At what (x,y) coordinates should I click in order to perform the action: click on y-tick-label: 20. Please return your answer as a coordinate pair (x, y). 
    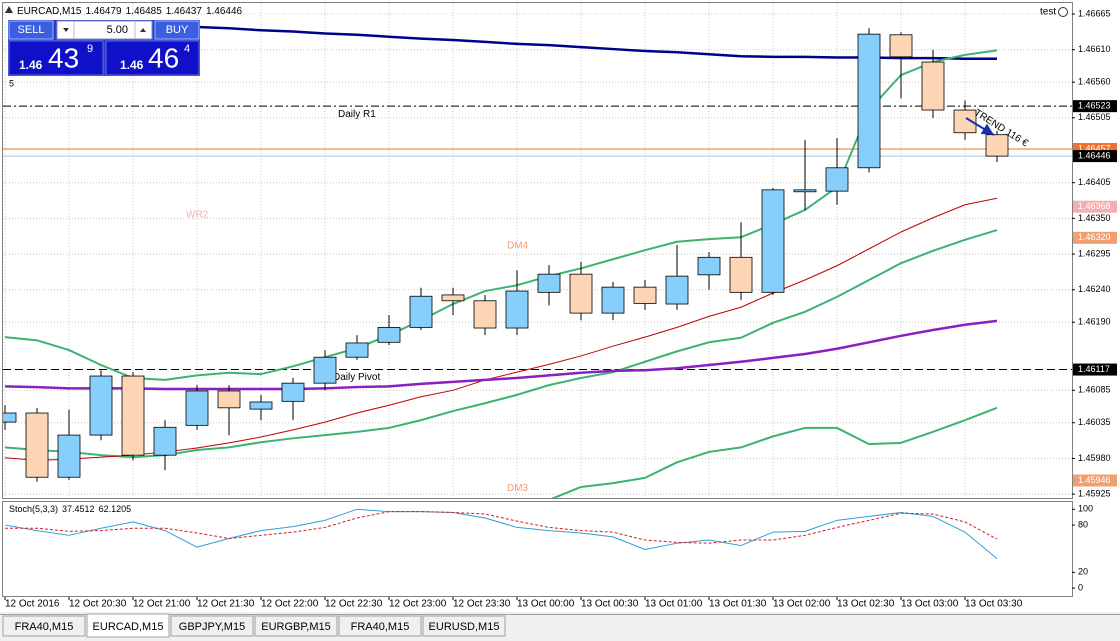
    Looking at the image, I should click on (1083, 572).